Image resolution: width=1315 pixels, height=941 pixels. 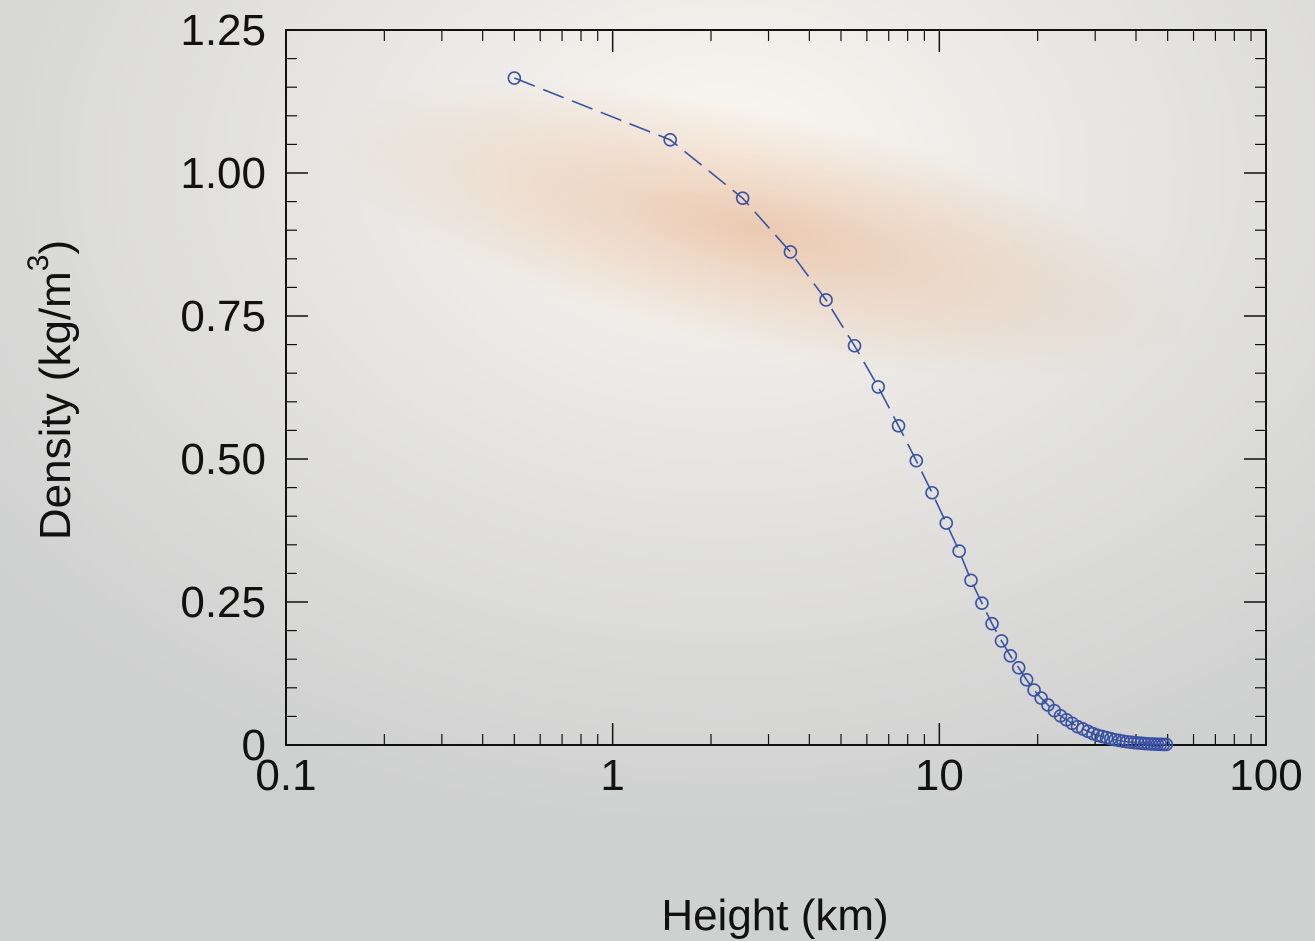 I want to click on y-tick-label: 1.00, so click(x=223, y=173).